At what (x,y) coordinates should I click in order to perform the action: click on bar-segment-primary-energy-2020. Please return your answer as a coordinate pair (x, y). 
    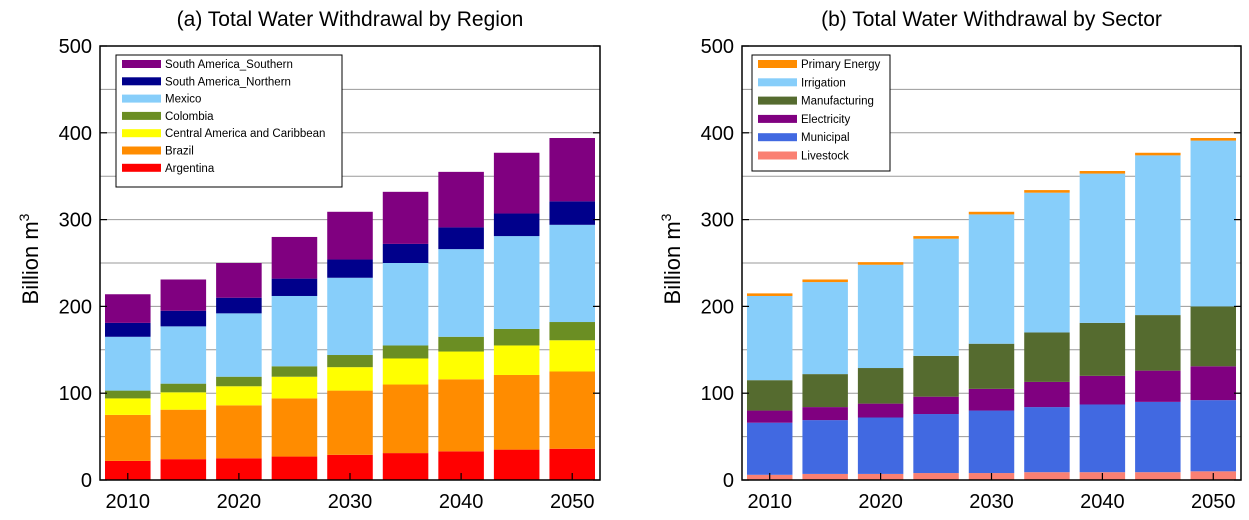
    Looking at the image, I should click on (880, 263).